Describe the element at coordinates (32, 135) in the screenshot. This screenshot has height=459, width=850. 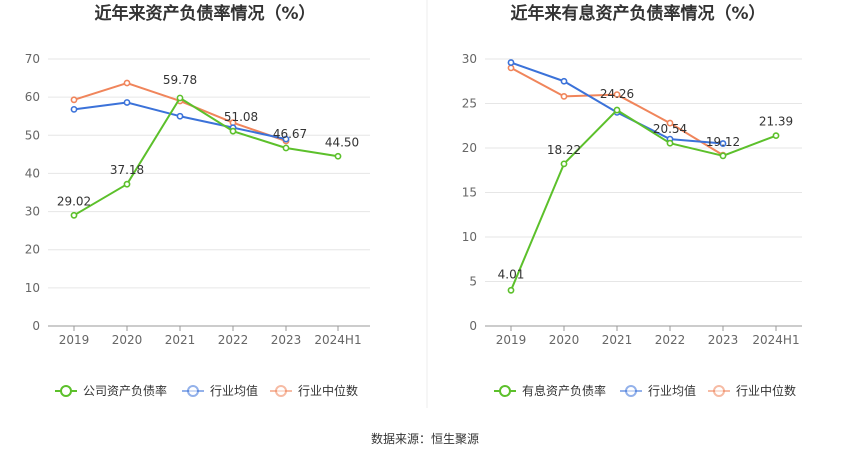
I see `y-tick-label: 50` at that location.